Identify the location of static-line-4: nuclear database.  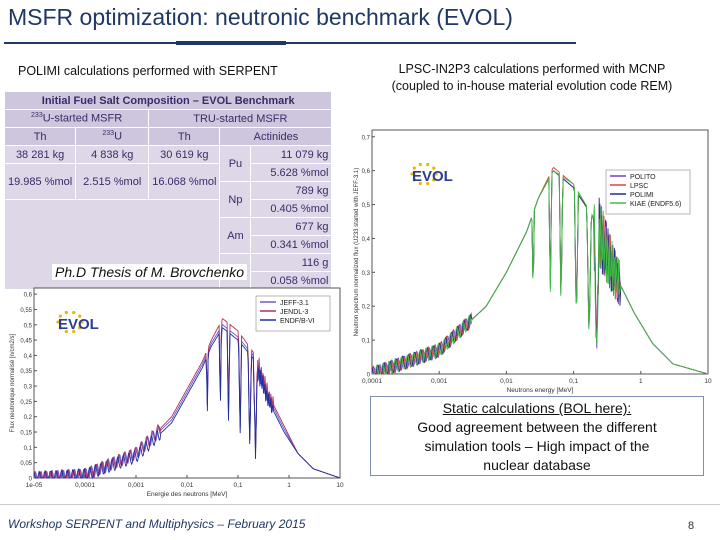
(537, 465).